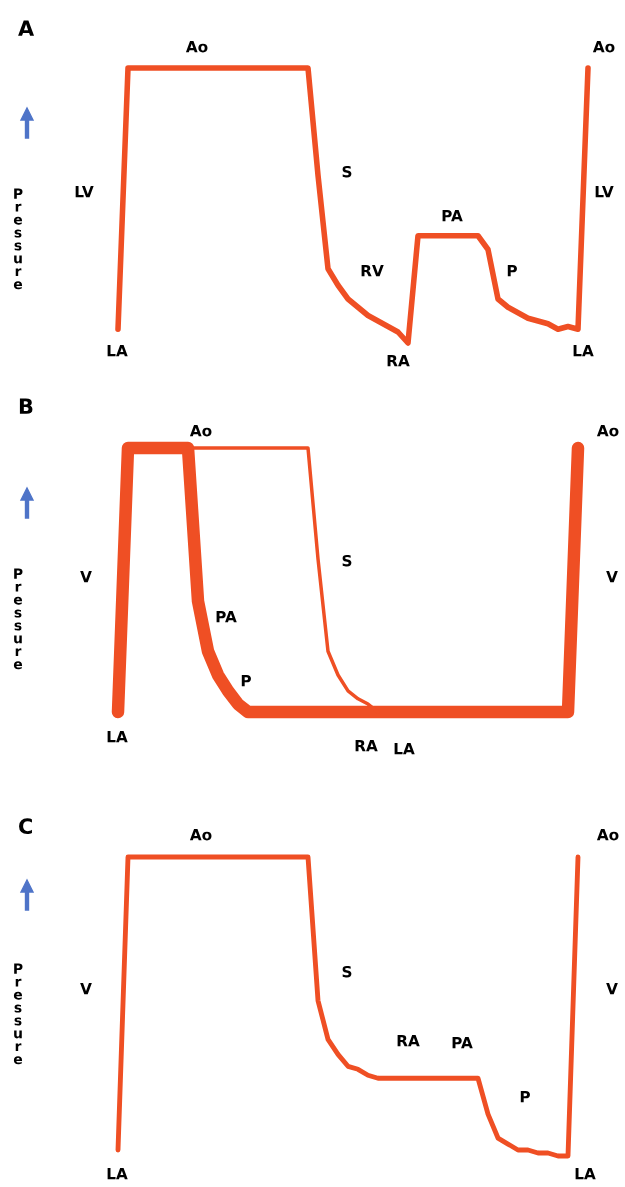  I want to click on annotation: RV, so click(372, 271).